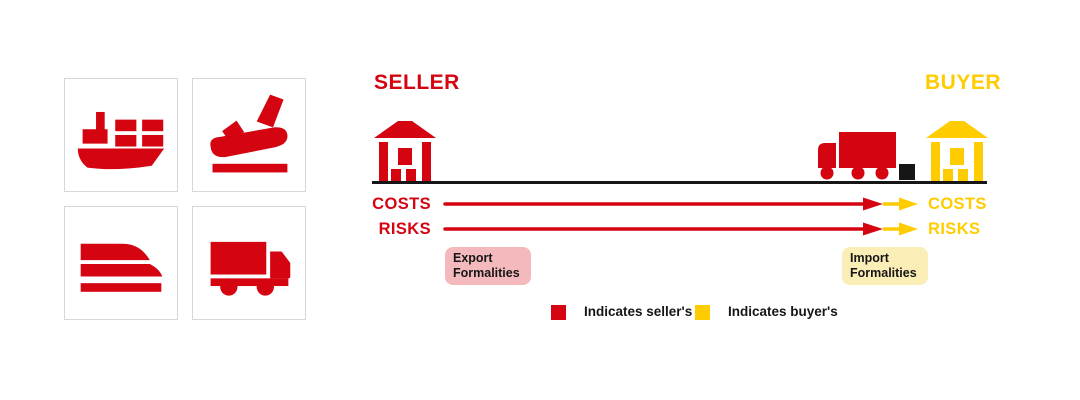  I want to click on truck-icon, so click(250, 268).